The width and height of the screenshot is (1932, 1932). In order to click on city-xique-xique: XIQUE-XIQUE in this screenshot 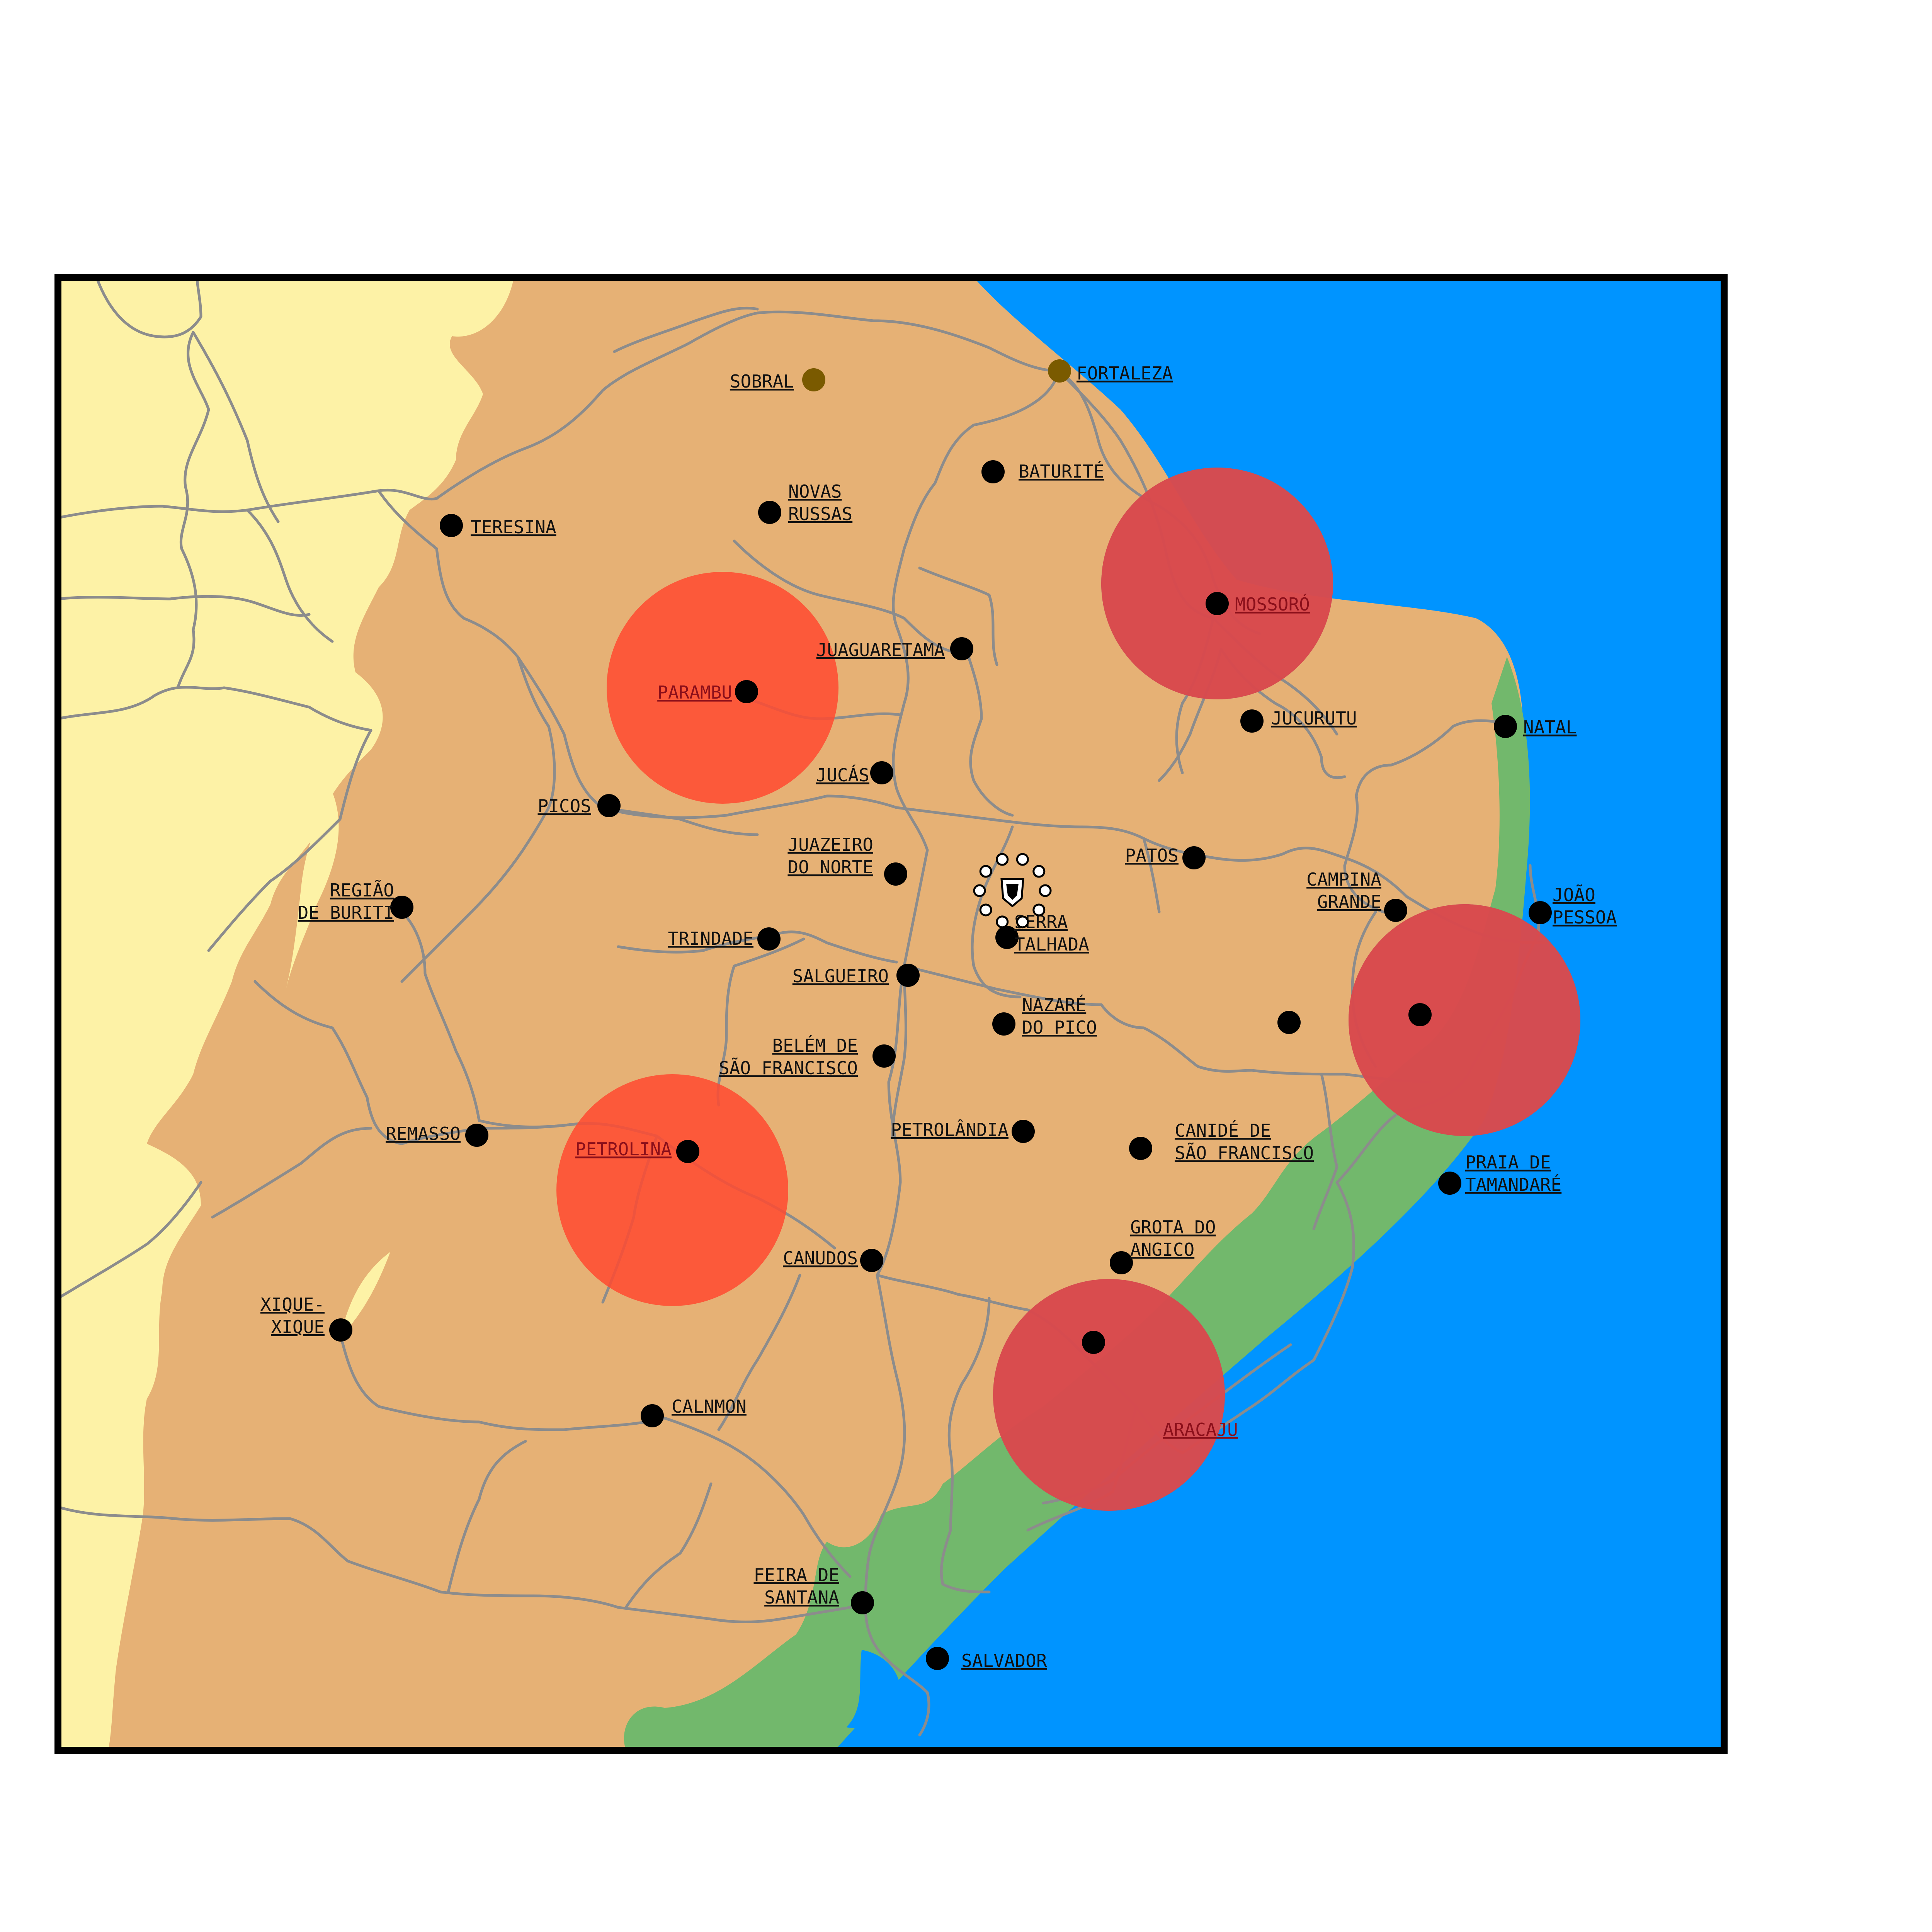, I will do `click(306, 1318)`.